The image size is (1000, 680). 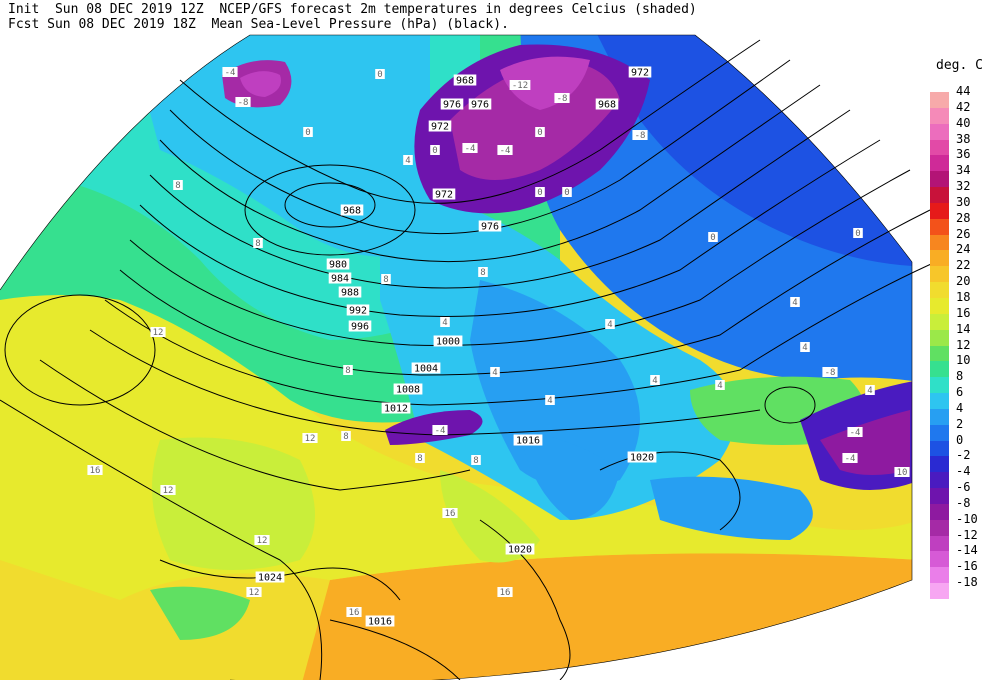 I want to click on legend-swatch-row: -6, so click(x=965, y=492).